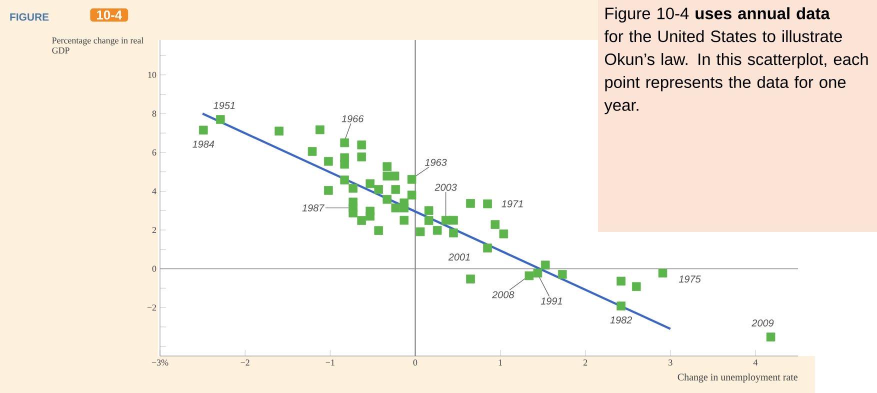 This screenshot has height=393, width=877. Describe the element at coordinates (551, 301) in the screenshot. I see `annotation: 1991` at that location.